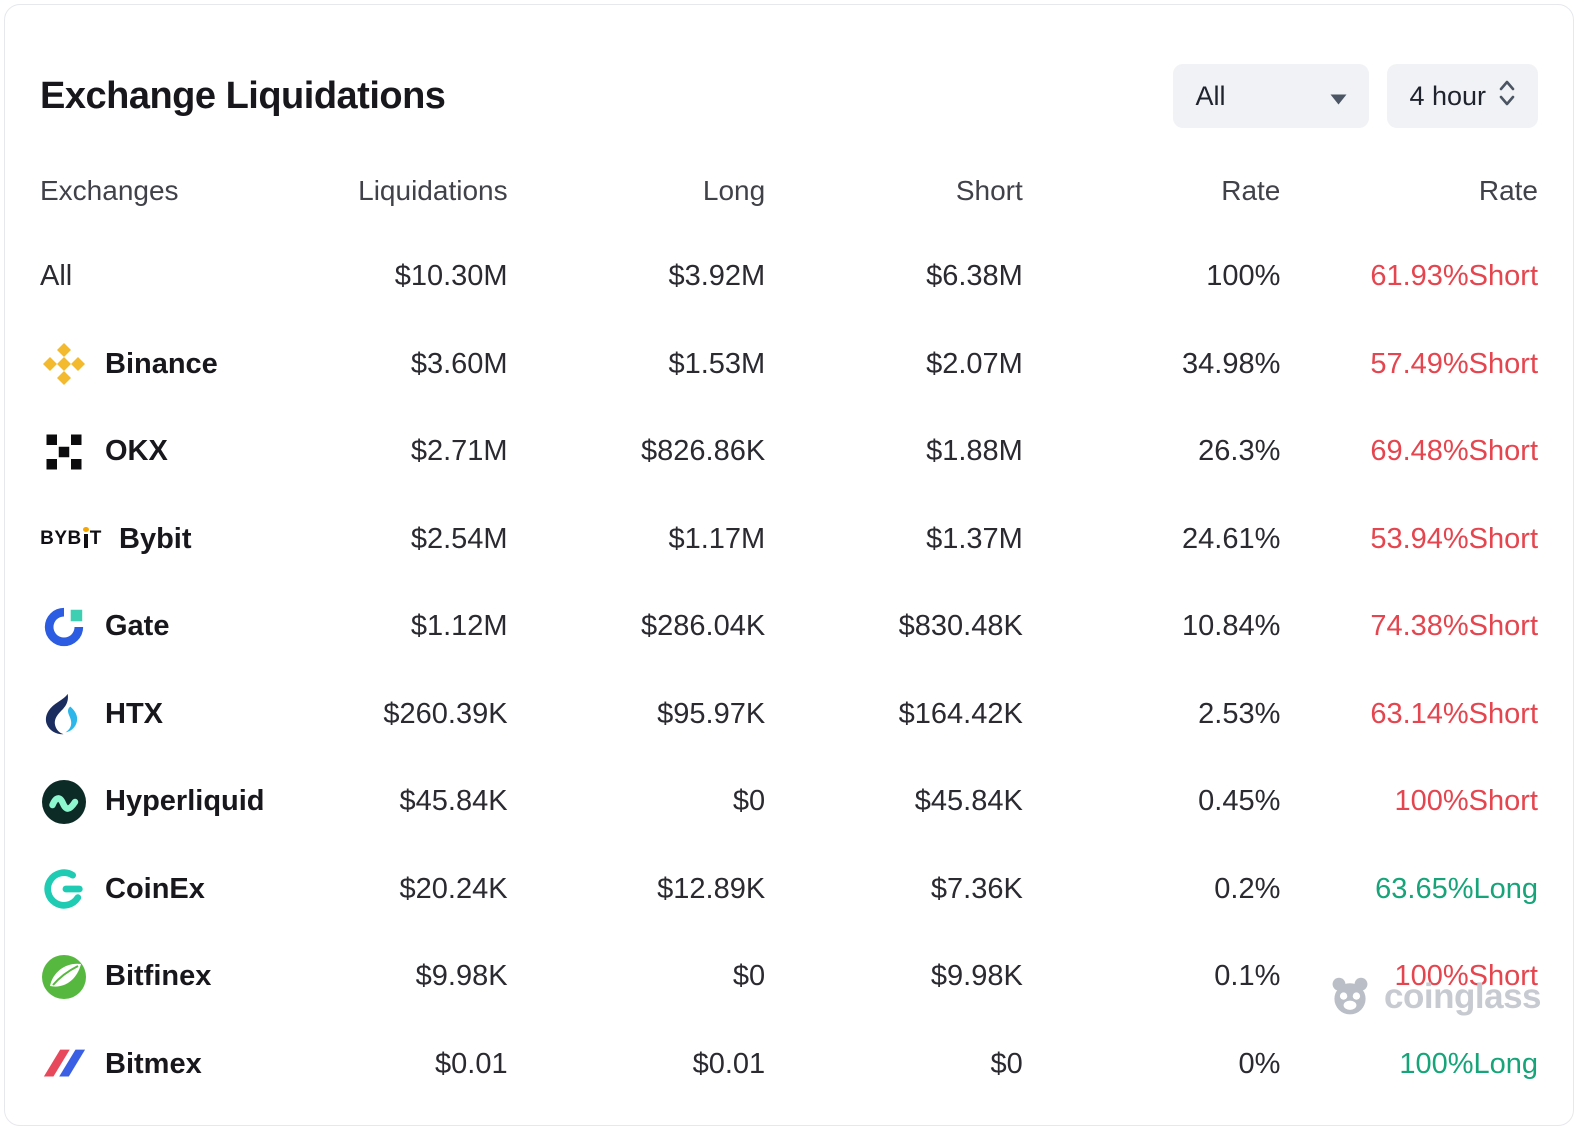 The image size is (1578, 1130). Describe the element at coordinates (789, 1065) in the screenshot. I see `table-row-bitmex: Bitmex $0.01 $0.01 $0 0% 100%Long` at that location.